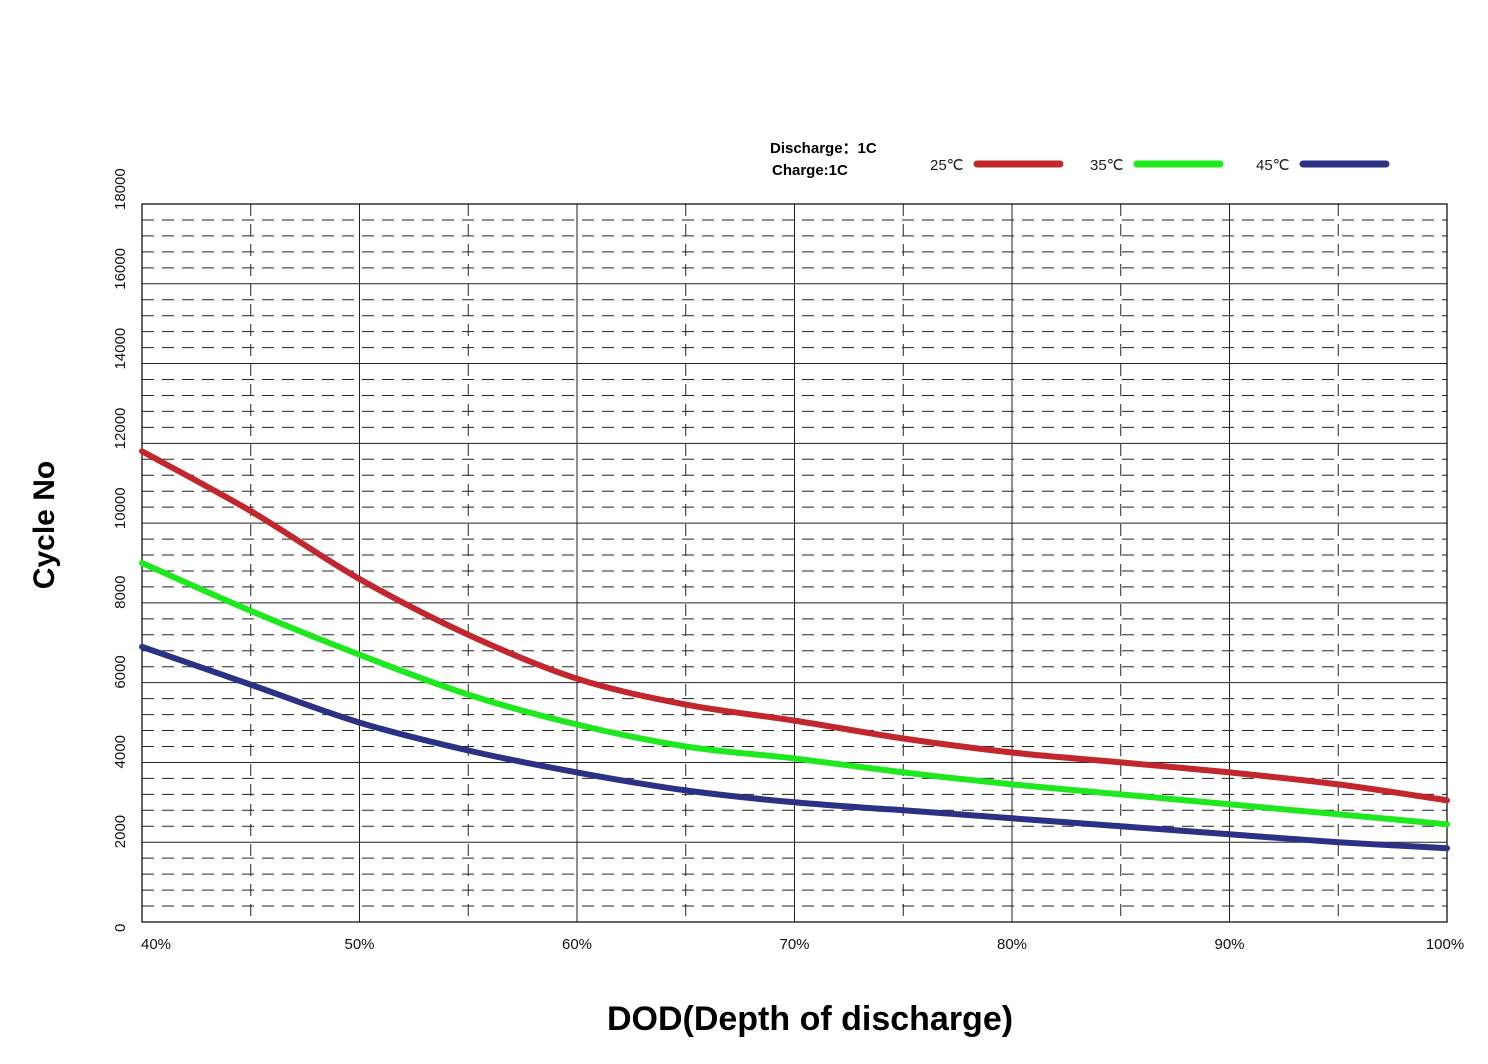  Describe the element at coordinates (120, 751) in the screenshot. I see `y-tick-label: 4000` at that location.